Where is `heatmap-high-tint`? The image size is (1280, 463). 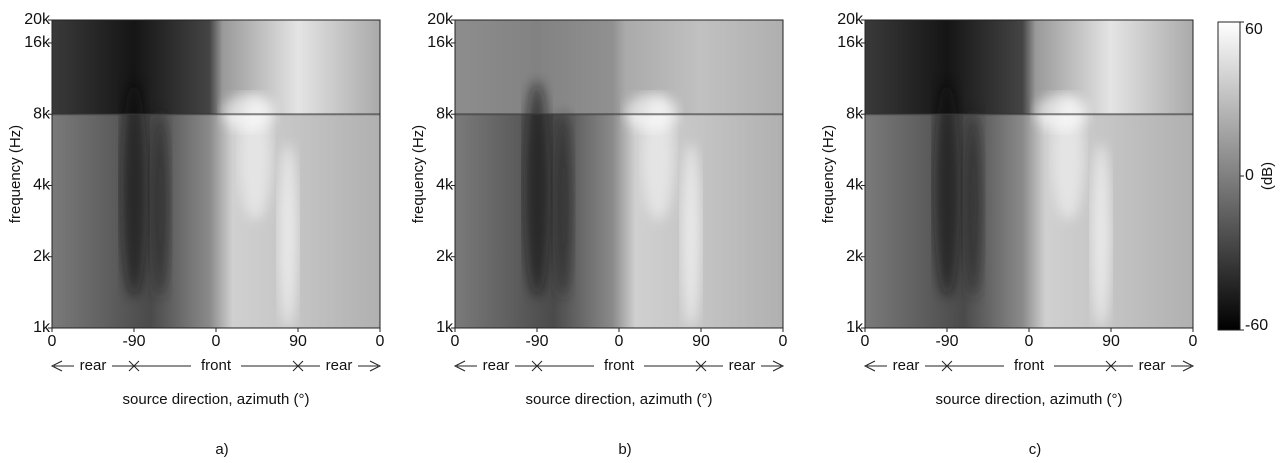
heatmap-high-tint is located at coordinates (619, 67).